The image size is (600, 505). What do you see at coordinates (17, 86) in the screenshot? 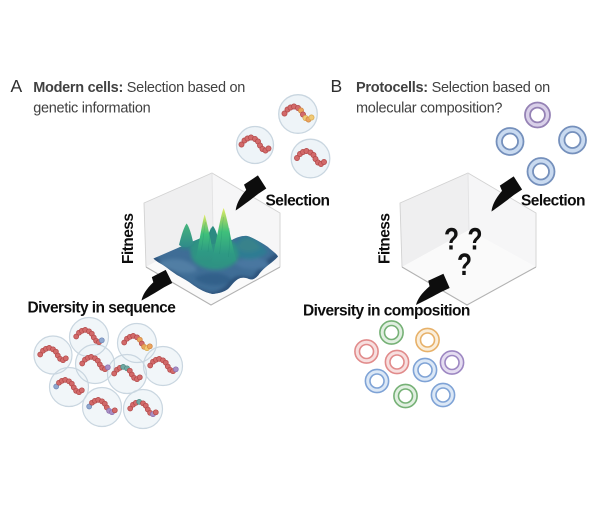
I see `svg-text: A` at bounding box center [17, 86].